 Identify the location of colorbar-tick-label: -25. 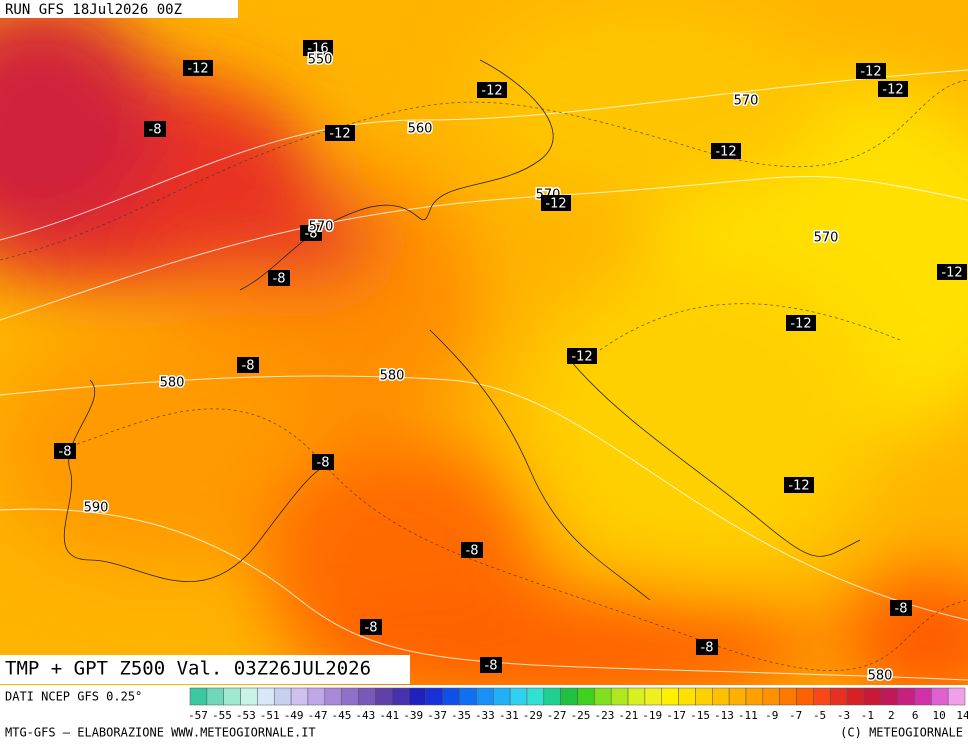
(581, 715).